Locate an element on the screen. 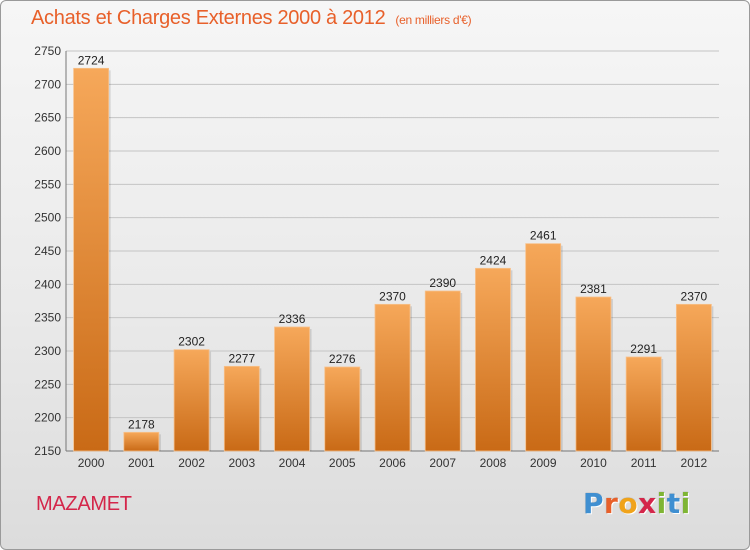  x-tick-label: 2012 is located at coordinates (694, 463).